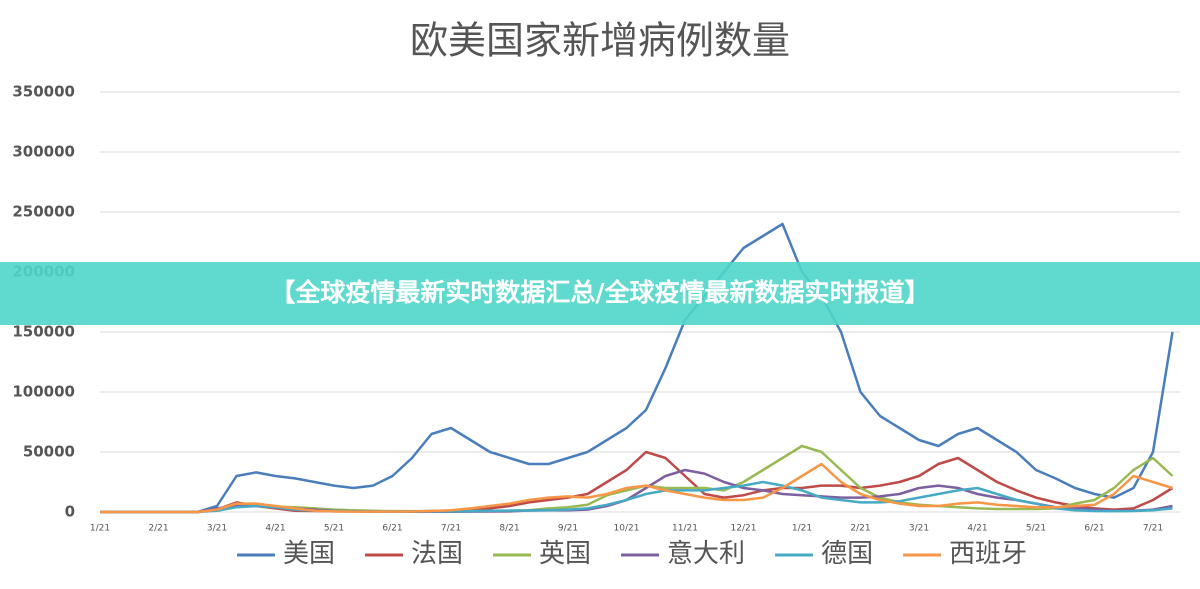 The image size is (1200, 589). I want to click on y-tick-label: 350000, so click(43, 92).